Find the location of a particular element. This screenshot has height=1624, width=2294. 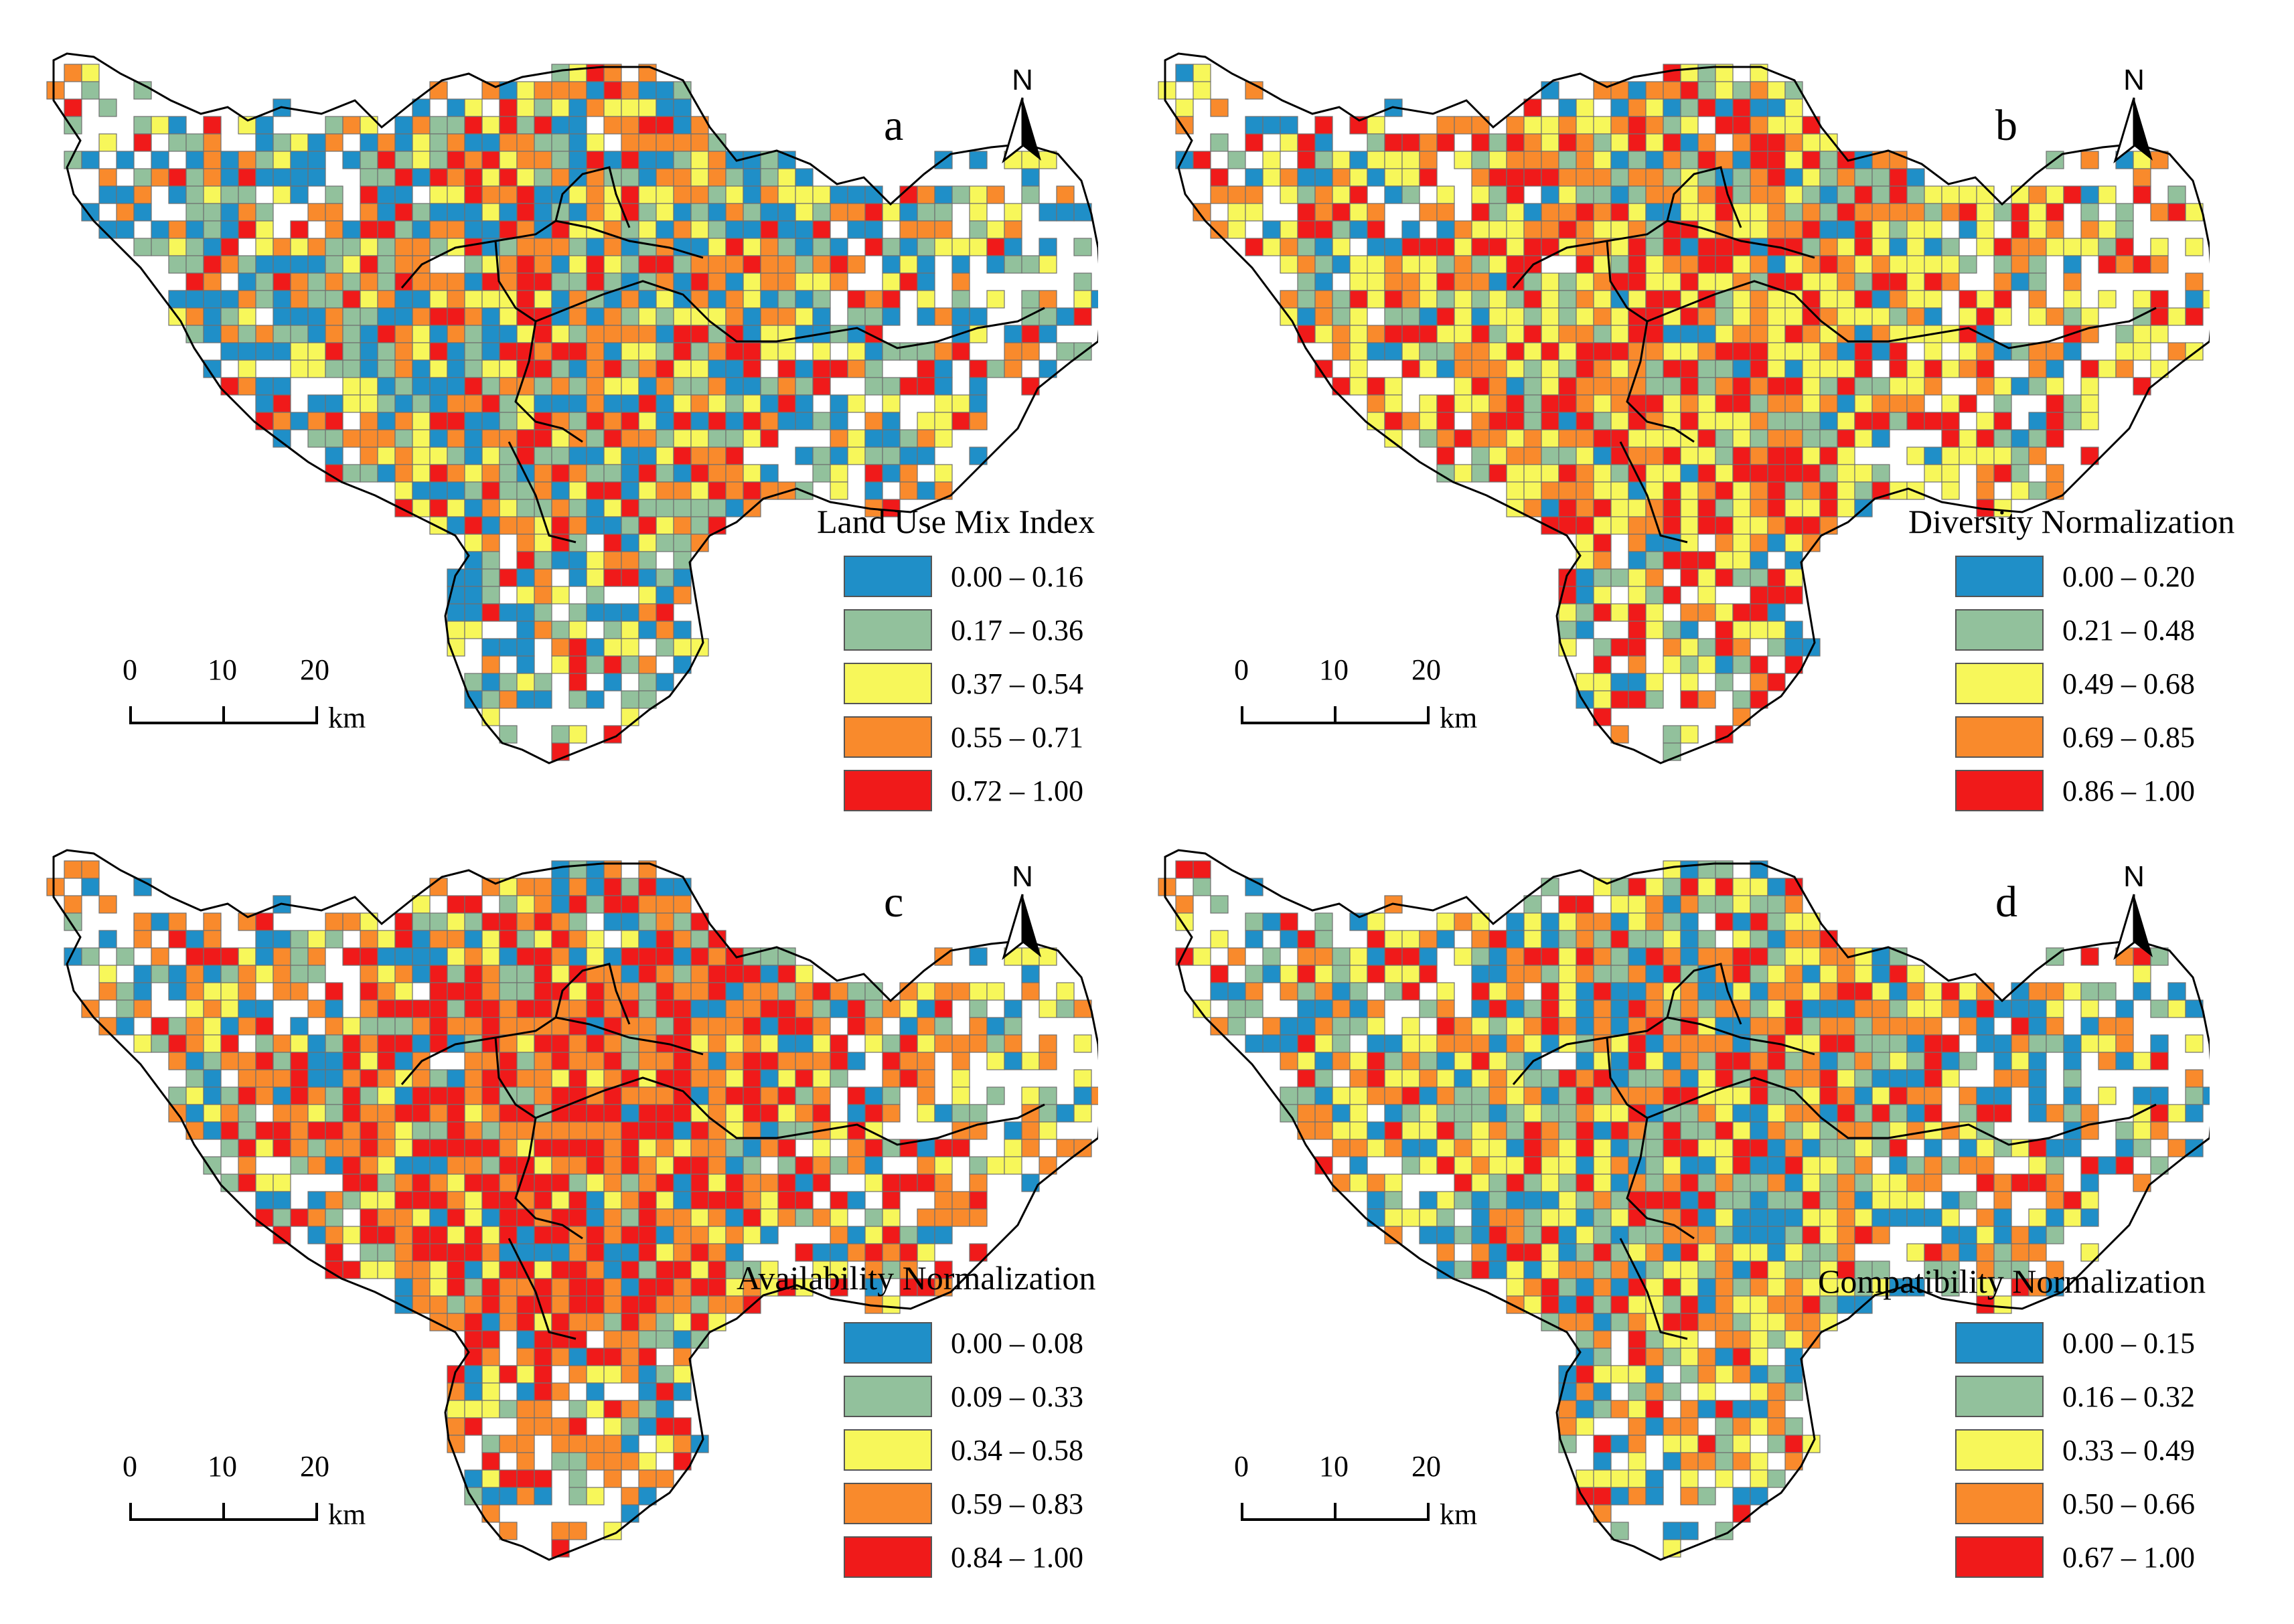

legend-swatch is located at coordinates (888, 791).